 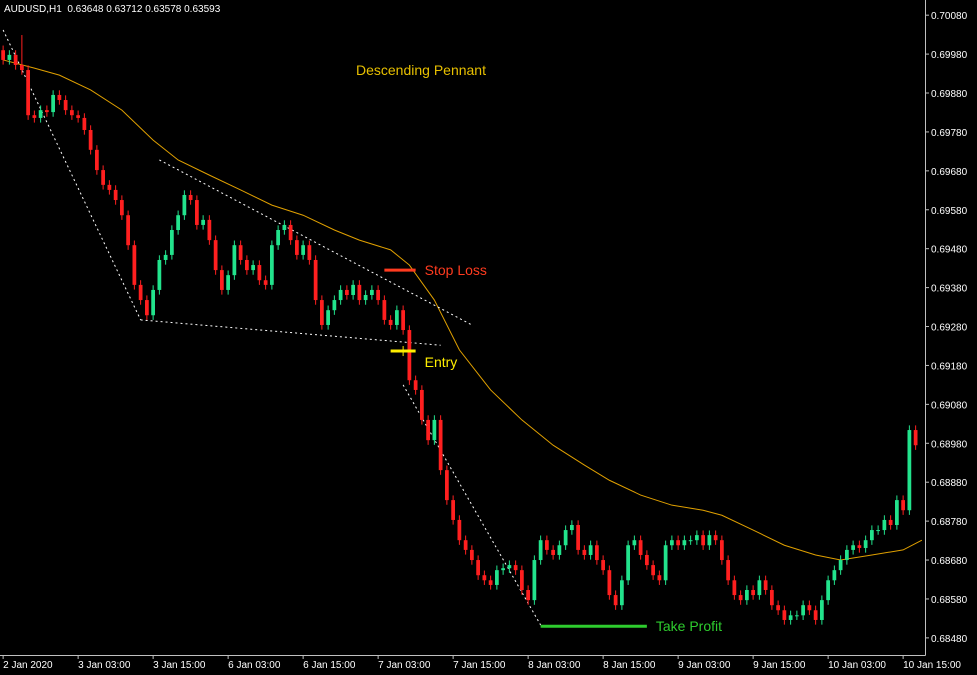 What do you see at coordinates (949, 639) in the screenshot?
I see `y-tick-label: 0.68480` at bounding box center [949, 639].